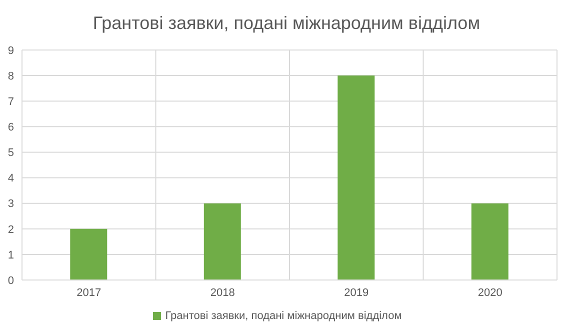  What do you see at coordinates (11, 280) in the screenshot?
I see `y-tick-label: 0` at bounding box center [11, 280].